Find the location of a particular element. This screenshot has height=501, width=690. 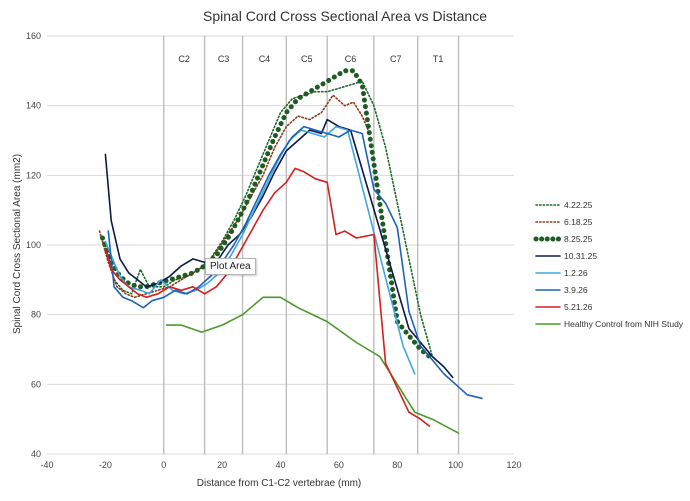

legend-entry-6: 5.21.26 is located at coordinates (578, 307).